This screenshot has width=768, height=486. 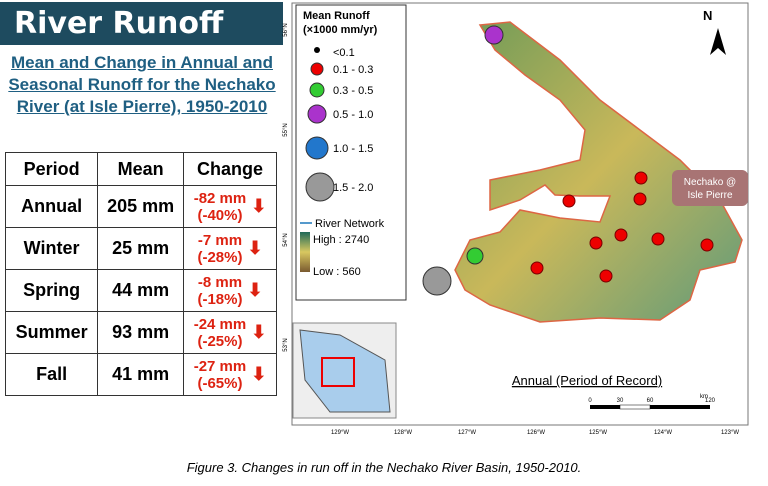 I want to click on legend-high: High : 2740, so click(x=341, y=240).